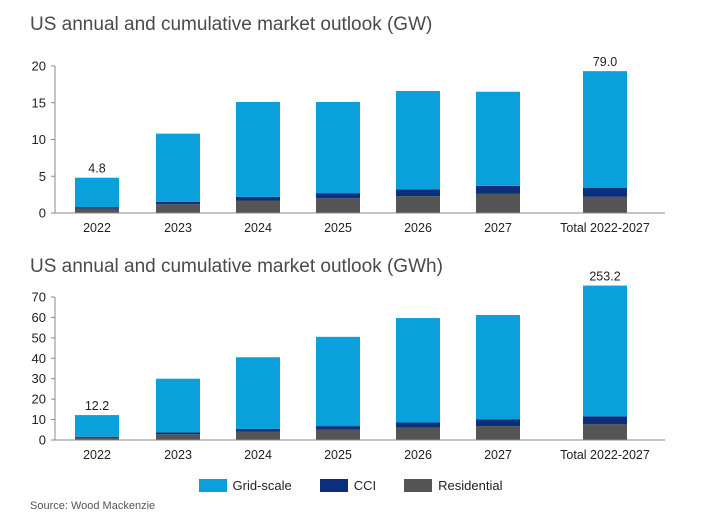  I want to click on c2-y-tick-label: 50, so click(39, 337).